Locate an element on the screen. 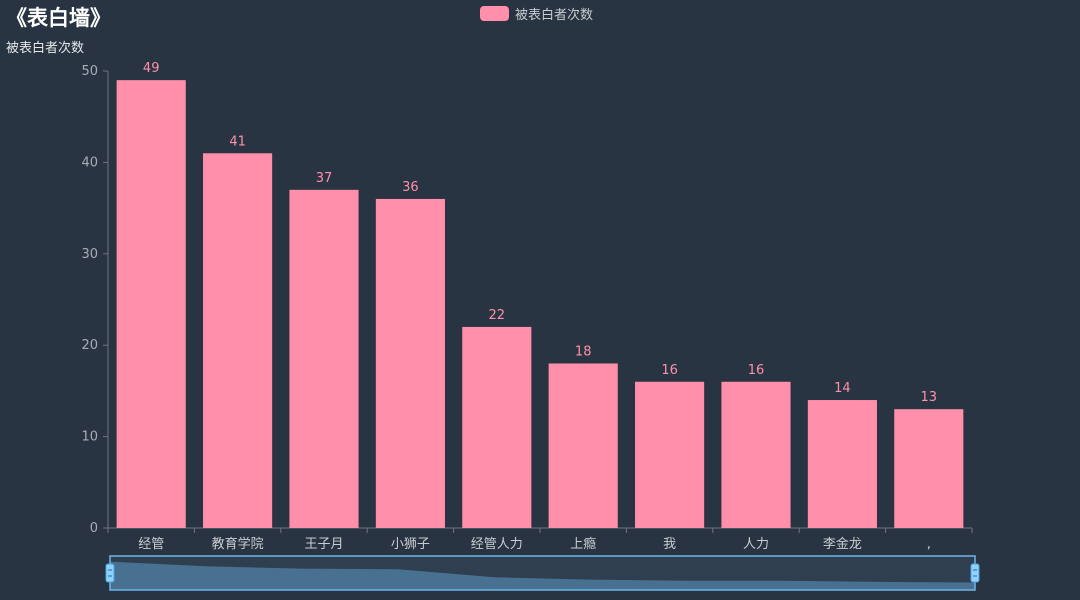 Image resolution: width=1080 pixels, height=600 pixels. bar-value-label: 41 is located at coordinates (237, 141).